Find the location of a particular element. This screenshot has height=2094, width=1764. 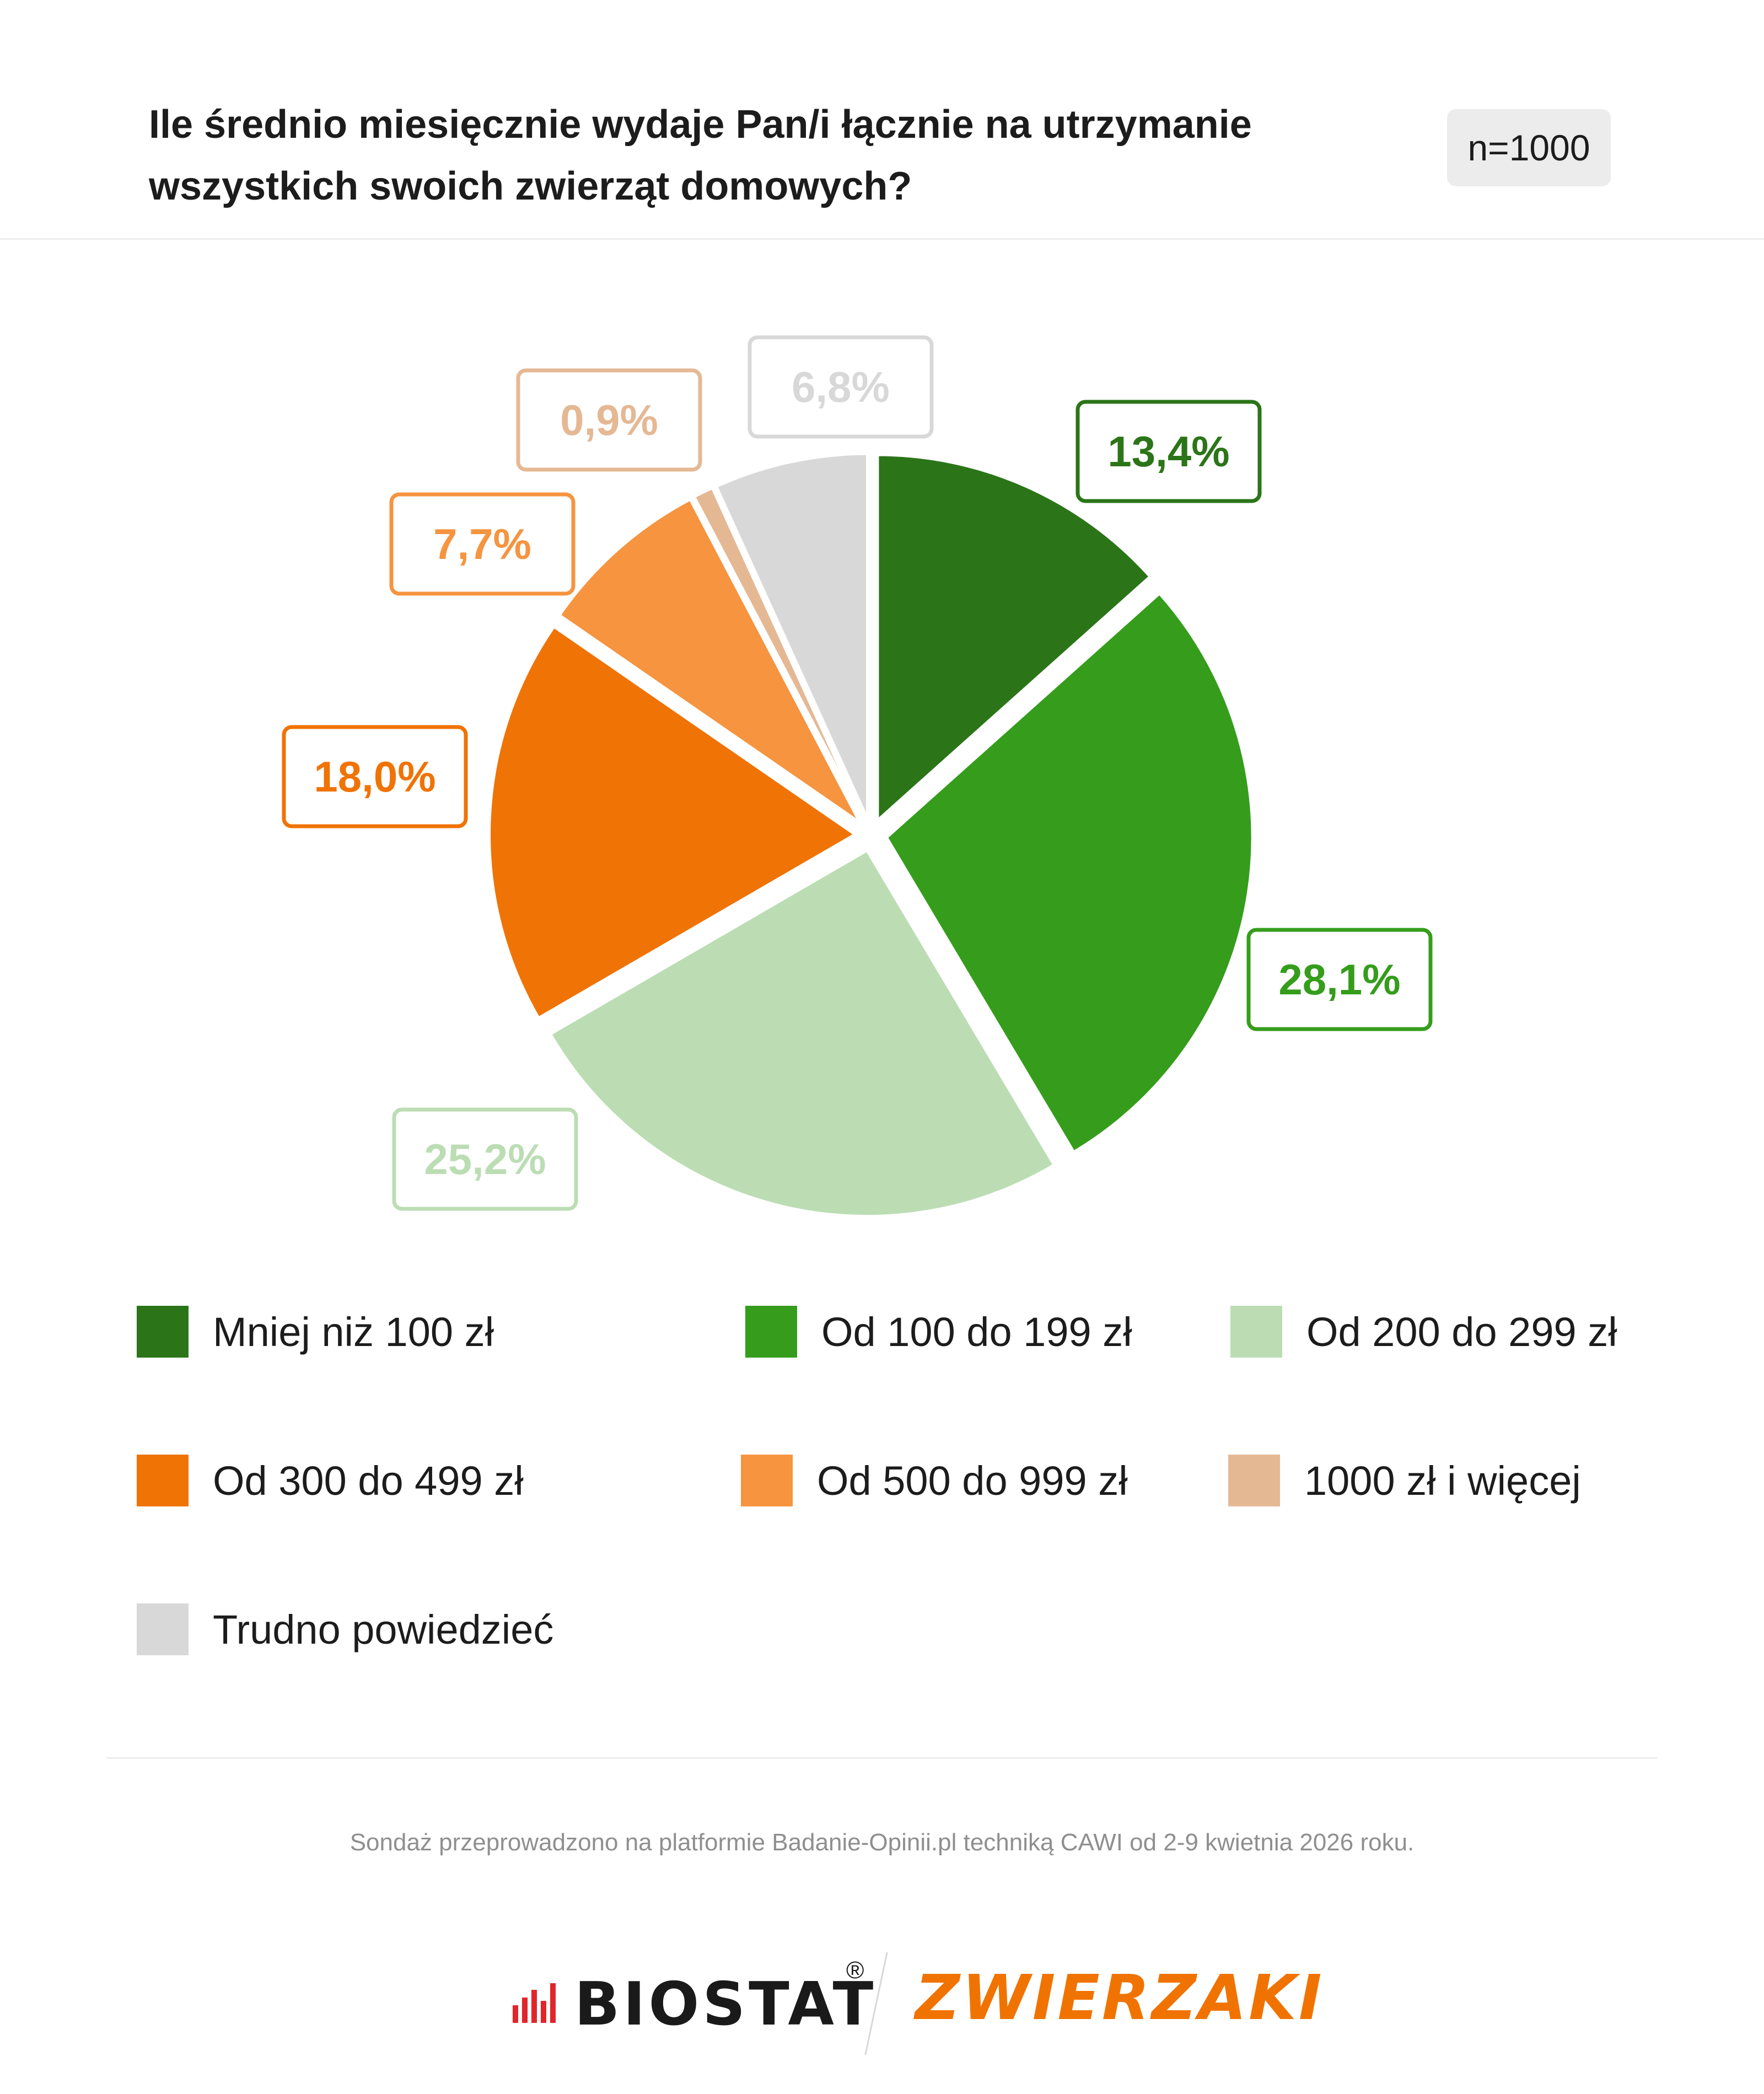

legend-item-3: Od 300 do 499 zł is located at coordinates (330, 1480).